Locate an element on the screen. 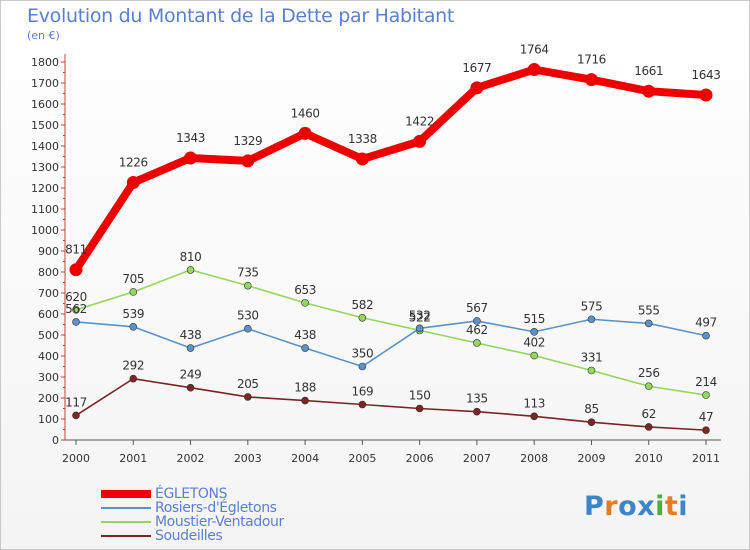 The height and width of the screenshot is (550, 750). y-tick-label: 0 is located at coordinates (55, 440).